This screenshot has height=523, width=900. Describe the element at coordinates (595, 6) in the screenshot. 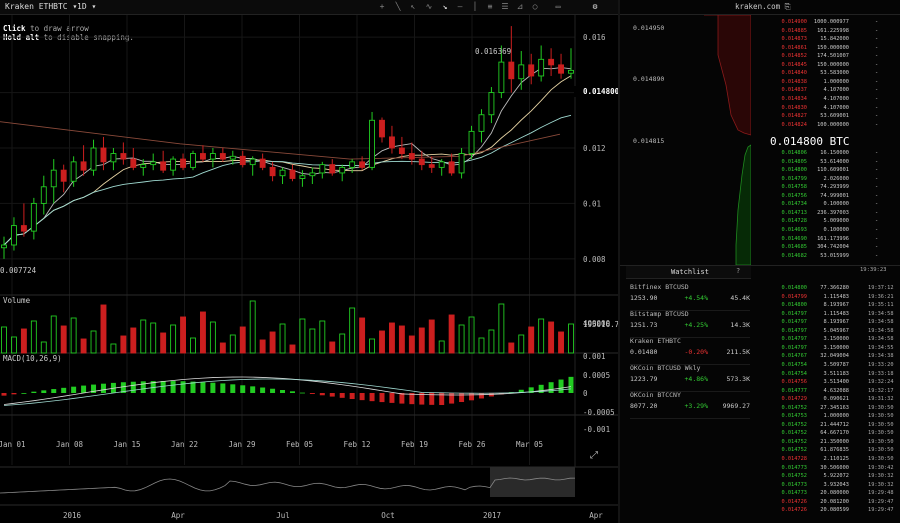

I see `settings-icon: ⚙` at that location.